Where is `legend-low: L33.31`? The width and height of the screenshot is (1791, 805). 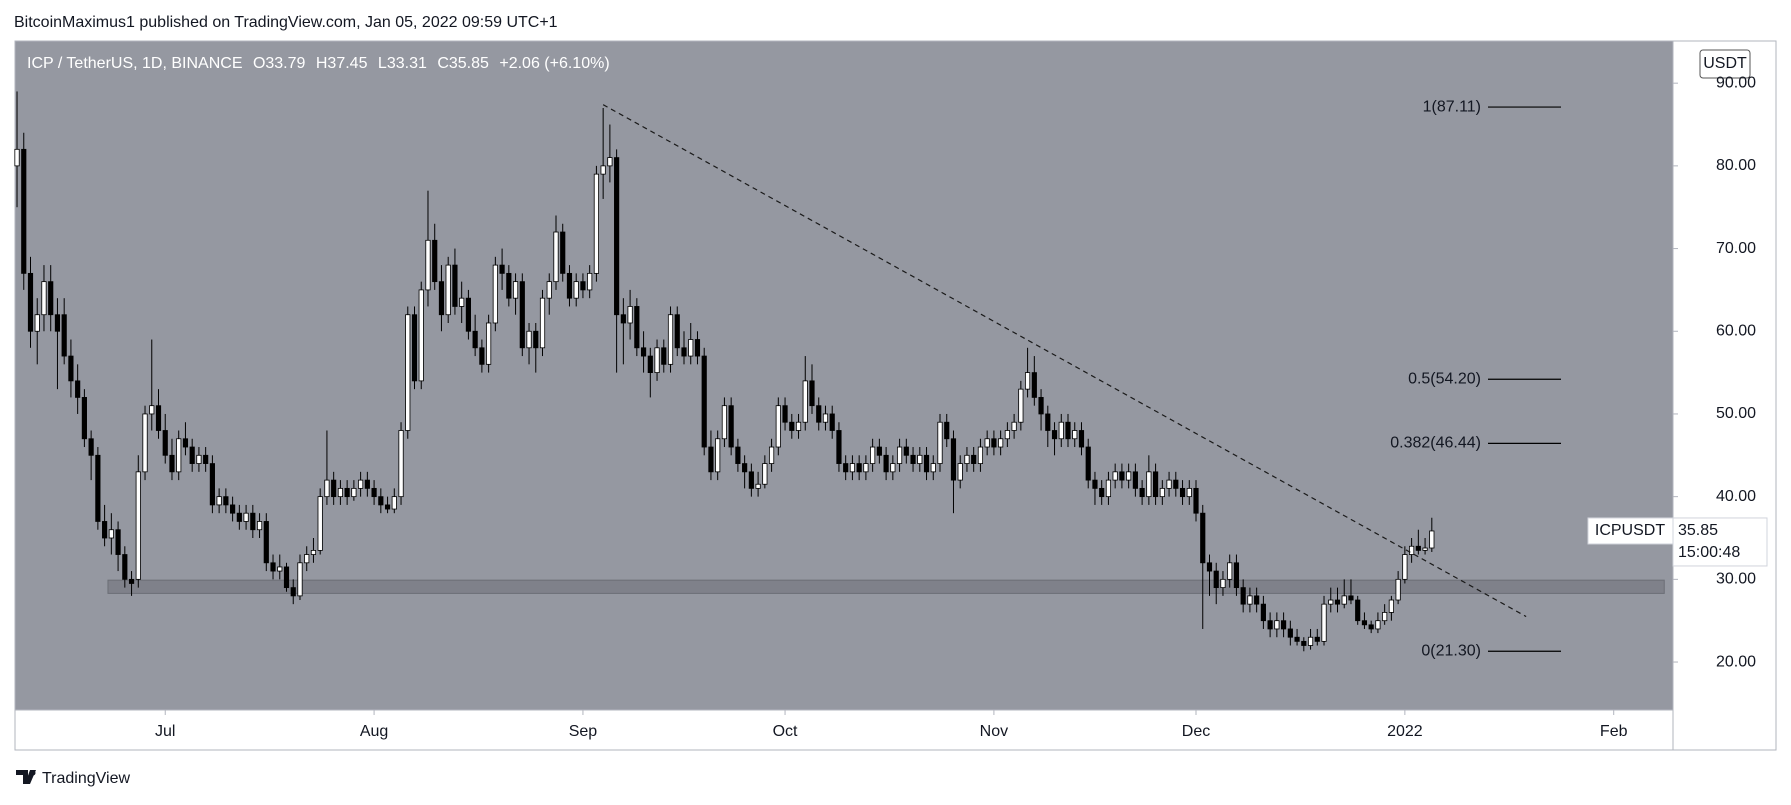
legend-low: L33.31 is located at coordinates (402, 63).